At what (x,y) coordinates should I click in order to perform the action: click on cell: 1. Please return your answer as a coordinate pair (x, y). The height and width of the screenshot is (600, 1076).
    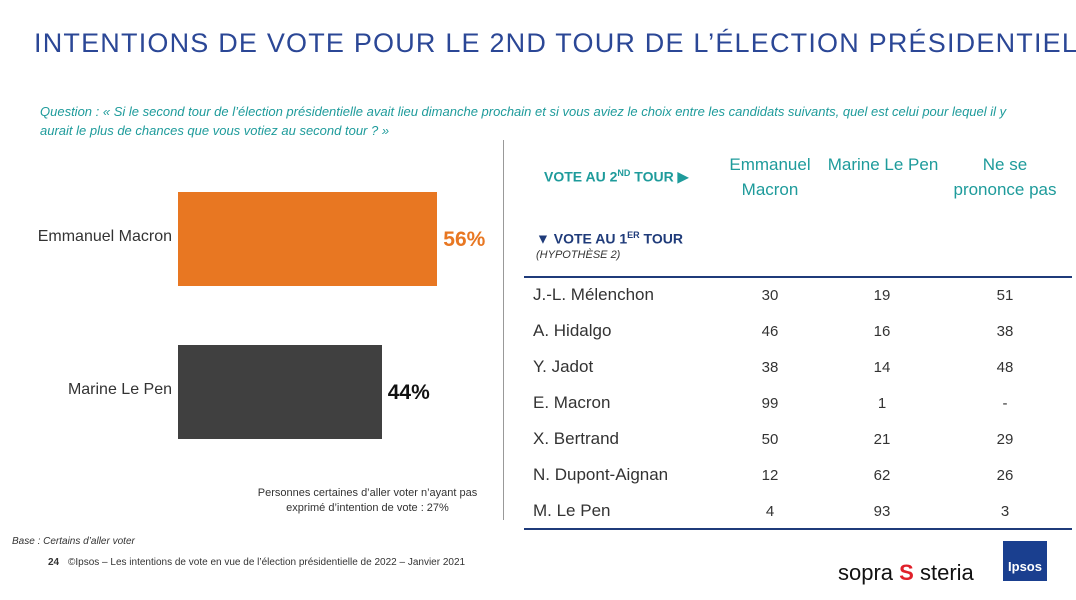
    Looking at the image, I should click on (882, 403).